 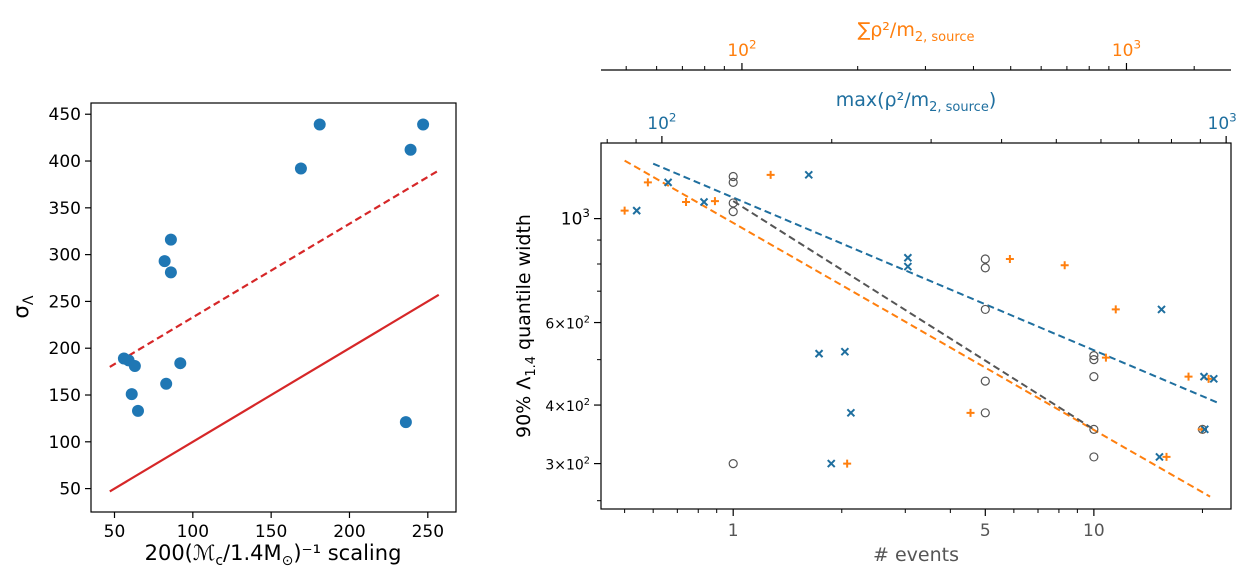 I want to click on x-tick-label: 200, so click(x=349, y=532).